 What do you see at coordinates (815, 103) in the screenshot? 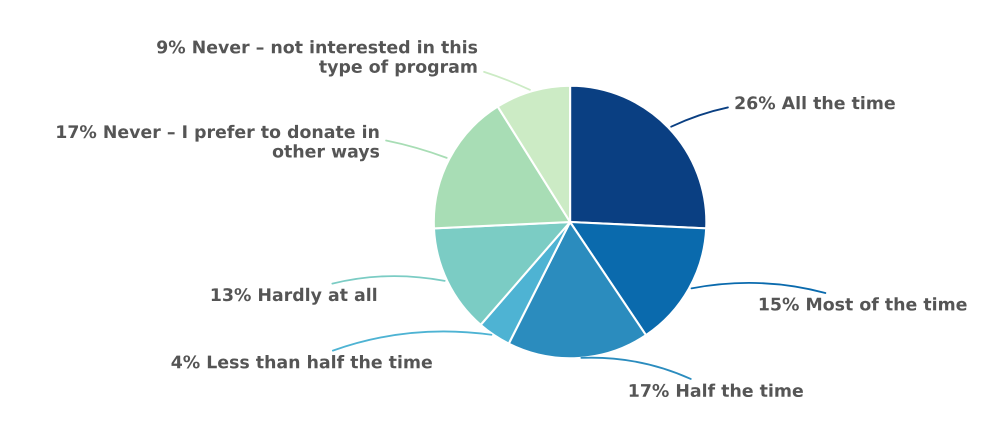
I see `slice-label: 26% All the time` at bounding box center [815, 103].